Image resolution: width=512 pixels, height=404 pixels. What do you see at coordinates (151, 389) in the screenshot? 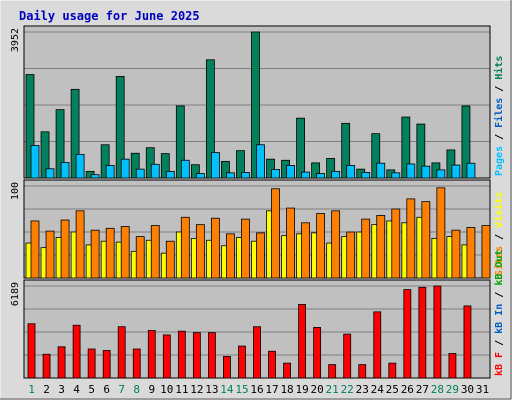
I see `x-tick-label: 9` at bounding box center [151, 389].